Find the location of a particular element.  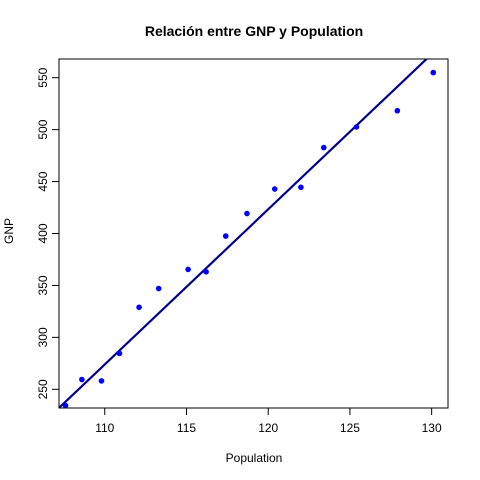

x-axis-title: Population is located at coordinates (254, 458).